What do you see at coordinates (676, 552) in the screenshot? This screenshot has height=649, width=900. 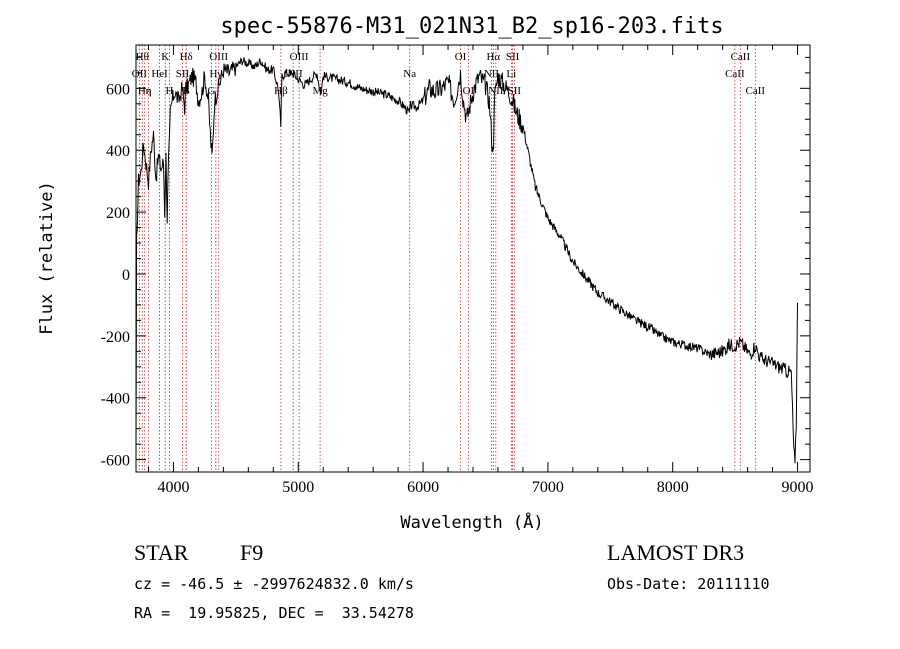 I see `survey-name: LAMOST DR3` at bounding box center [676, 552].